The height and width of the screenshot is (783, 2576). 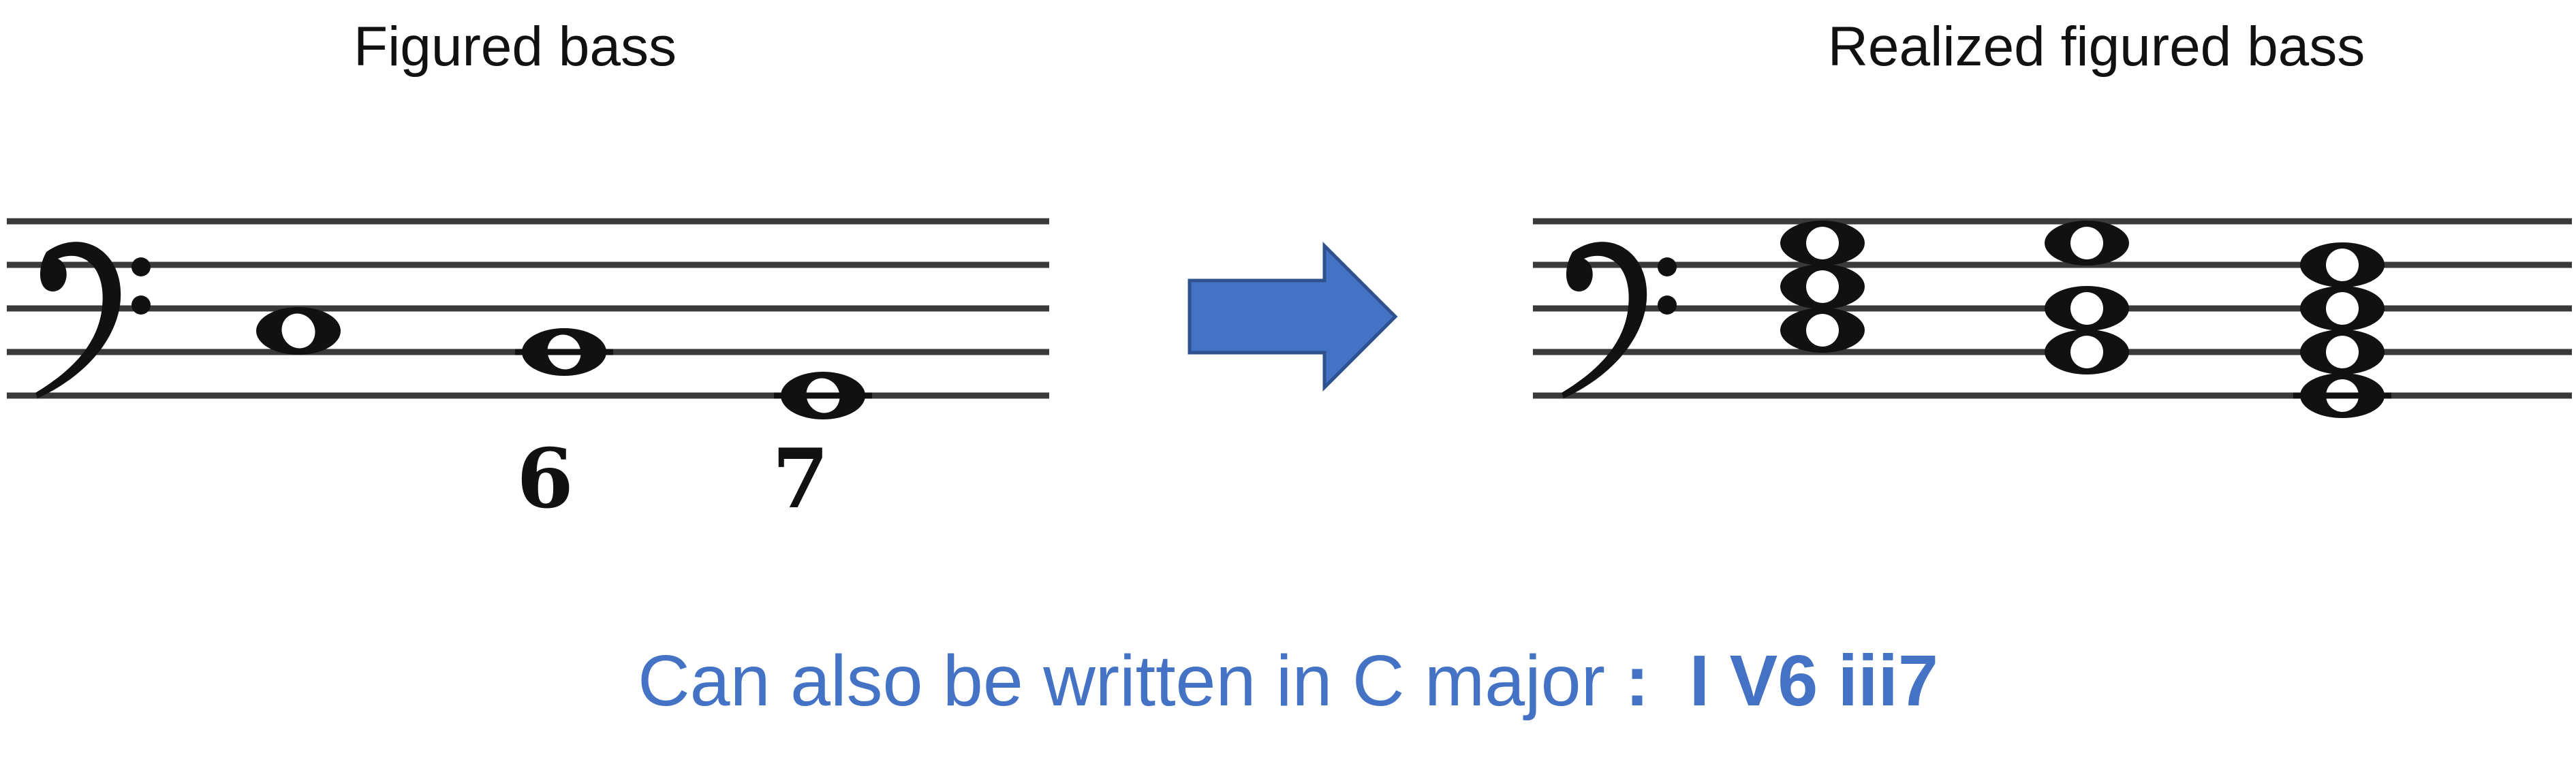 I want to click on roman-numeral-chords: I V6 iii7, so click(x=1813, y=681).